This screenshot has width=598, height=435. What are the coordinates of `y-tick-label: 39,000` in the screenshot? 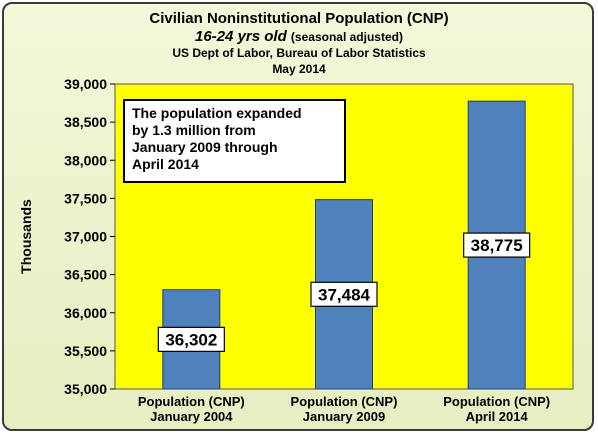 It's located at (85, 84).